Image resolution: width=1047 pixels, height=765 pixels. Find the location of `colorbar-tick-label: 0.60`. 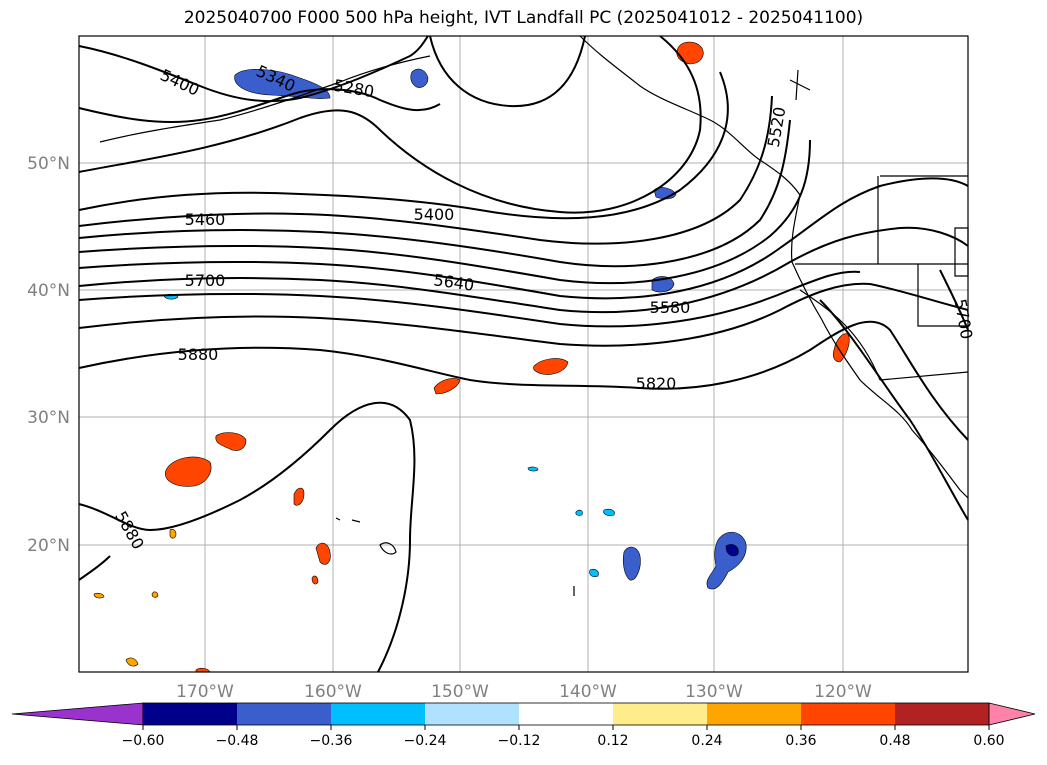

colorbar-tick-label: 0.60 is located at coordinates (988, 741).